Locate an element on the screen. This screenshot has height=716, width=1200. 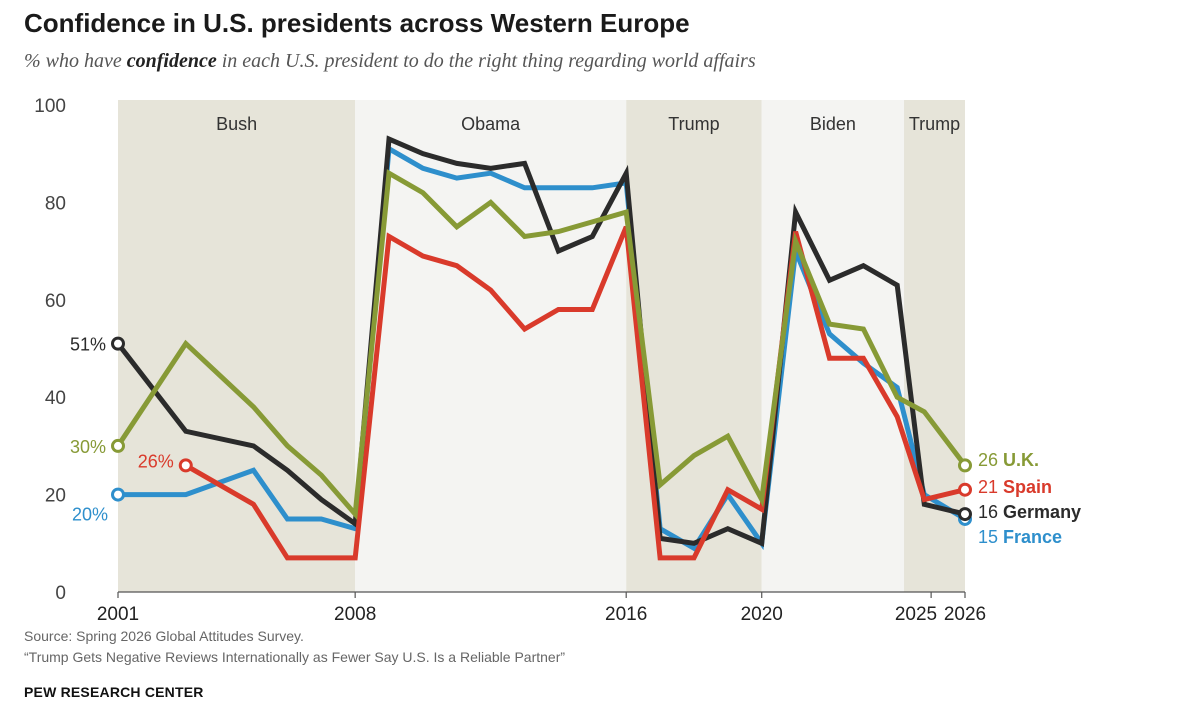
end-label-value-uk: 26 is located at coordinates (990, 460).